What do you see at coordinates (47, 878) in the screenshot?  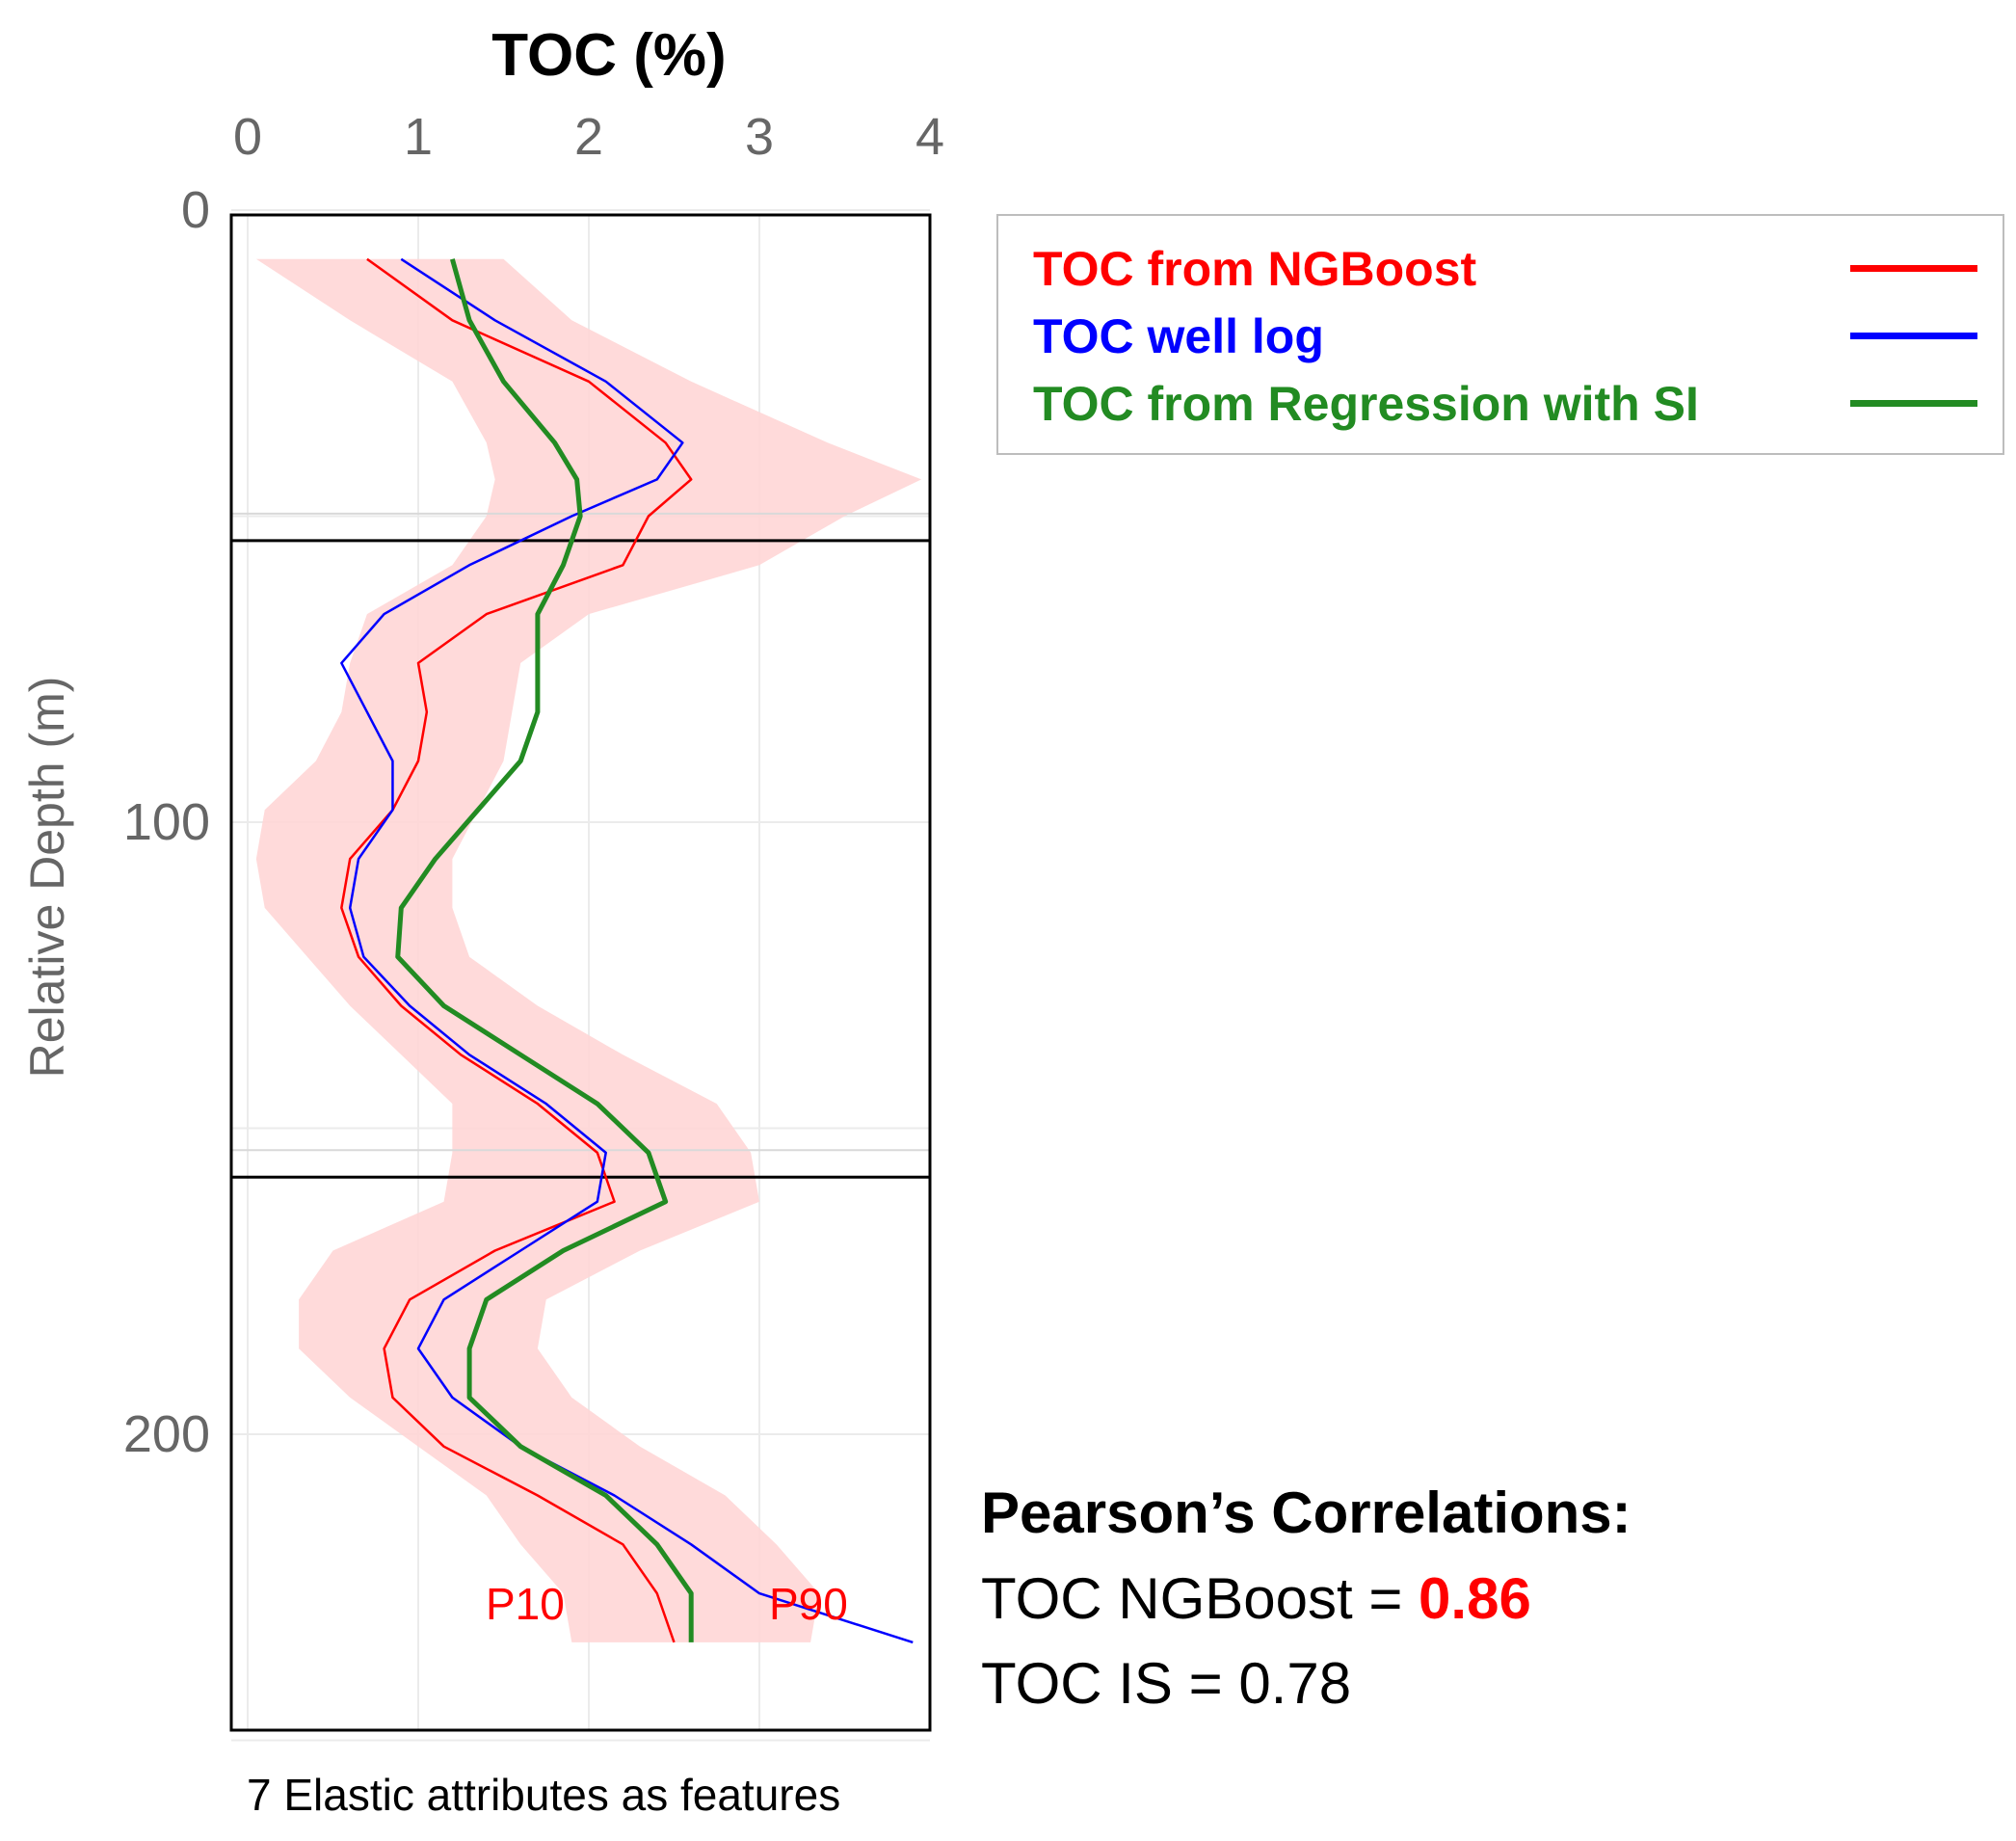 I see `y-axis-label: Relative Depth (m)` at bounding box center [47, 878].